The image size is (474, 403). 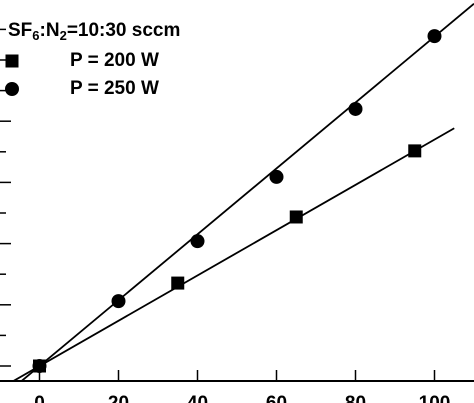 I want to click on legend-title-part: SF, so click(x=20, y=30).